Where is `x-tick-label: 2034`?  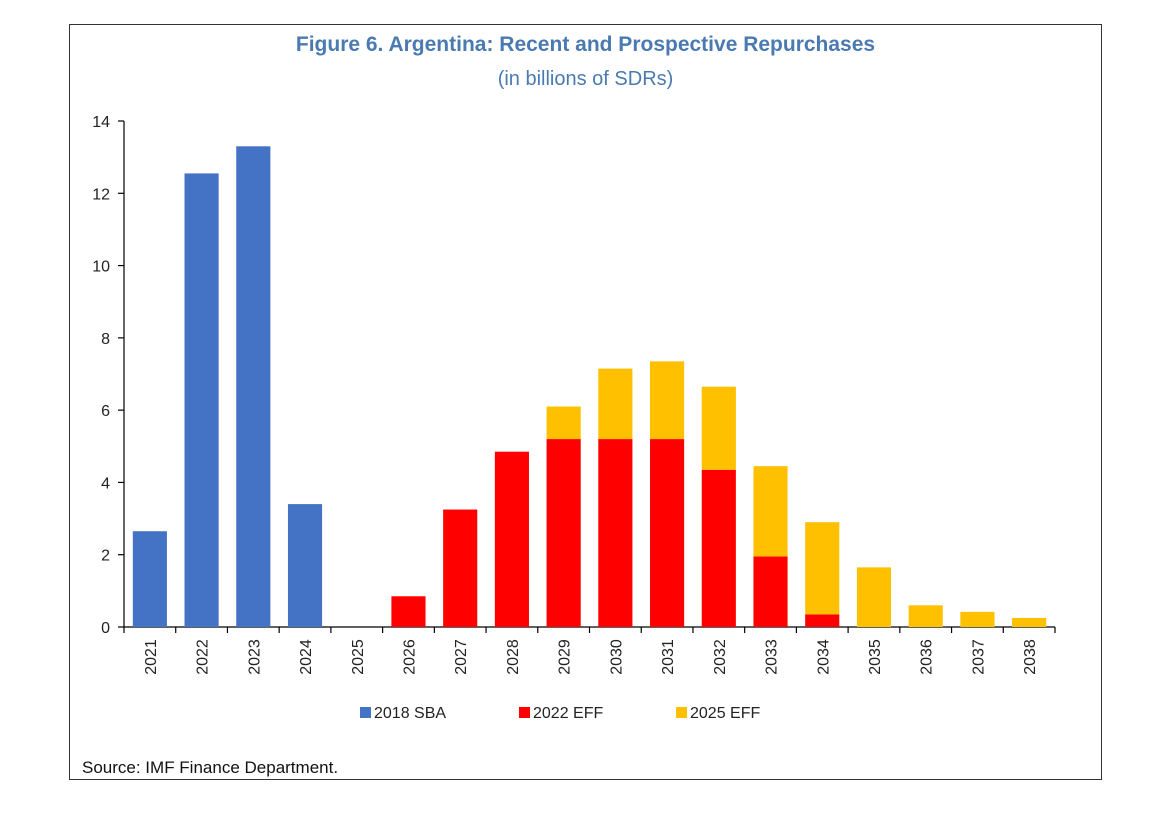
x-tick-label: 2034 is located at coordinates (823, 657).